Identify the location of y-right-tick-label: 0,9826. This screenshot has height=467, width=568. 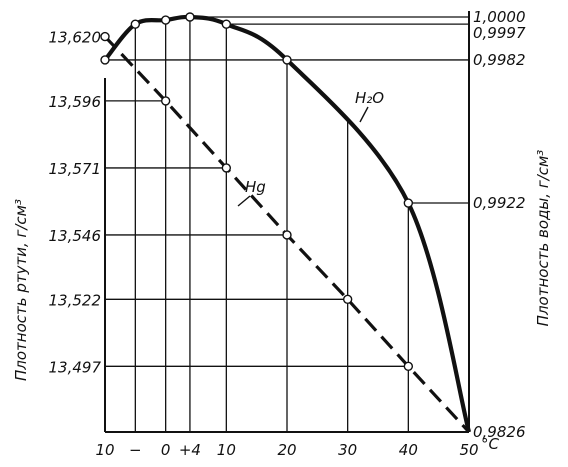
(499, 432).